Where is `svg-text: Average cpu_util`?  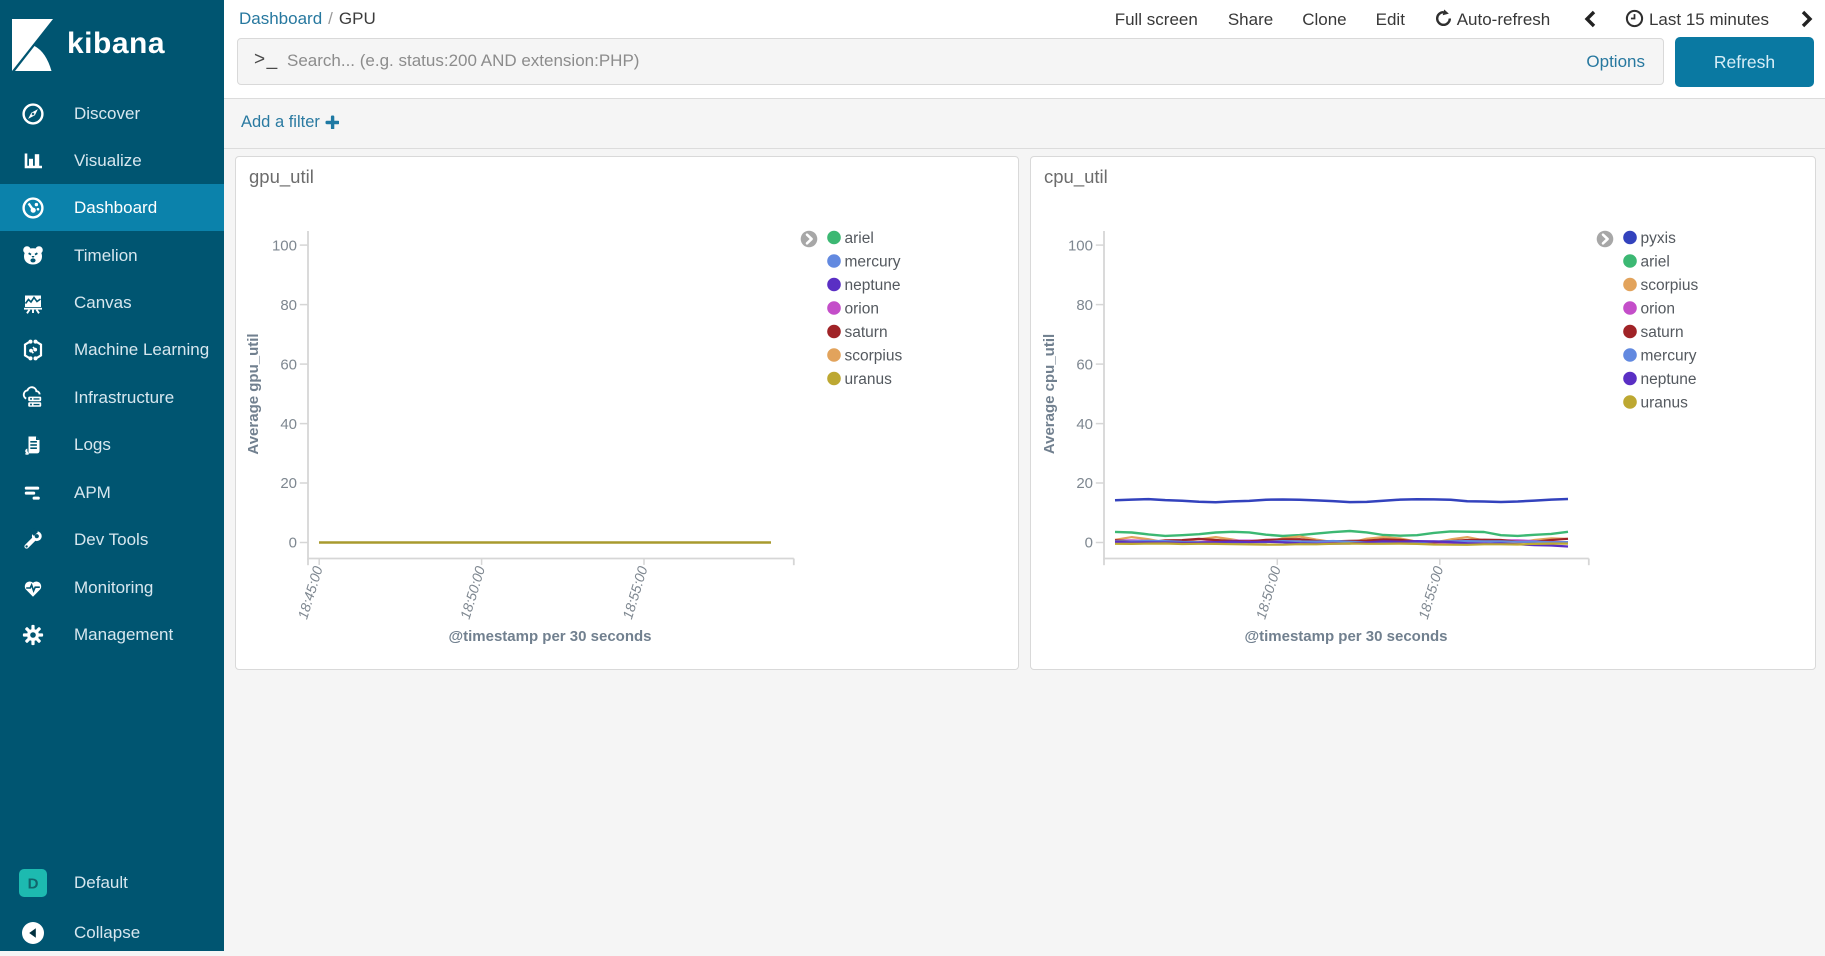 svg-text: Average cpu_util is located at coordinates (1049, 394).